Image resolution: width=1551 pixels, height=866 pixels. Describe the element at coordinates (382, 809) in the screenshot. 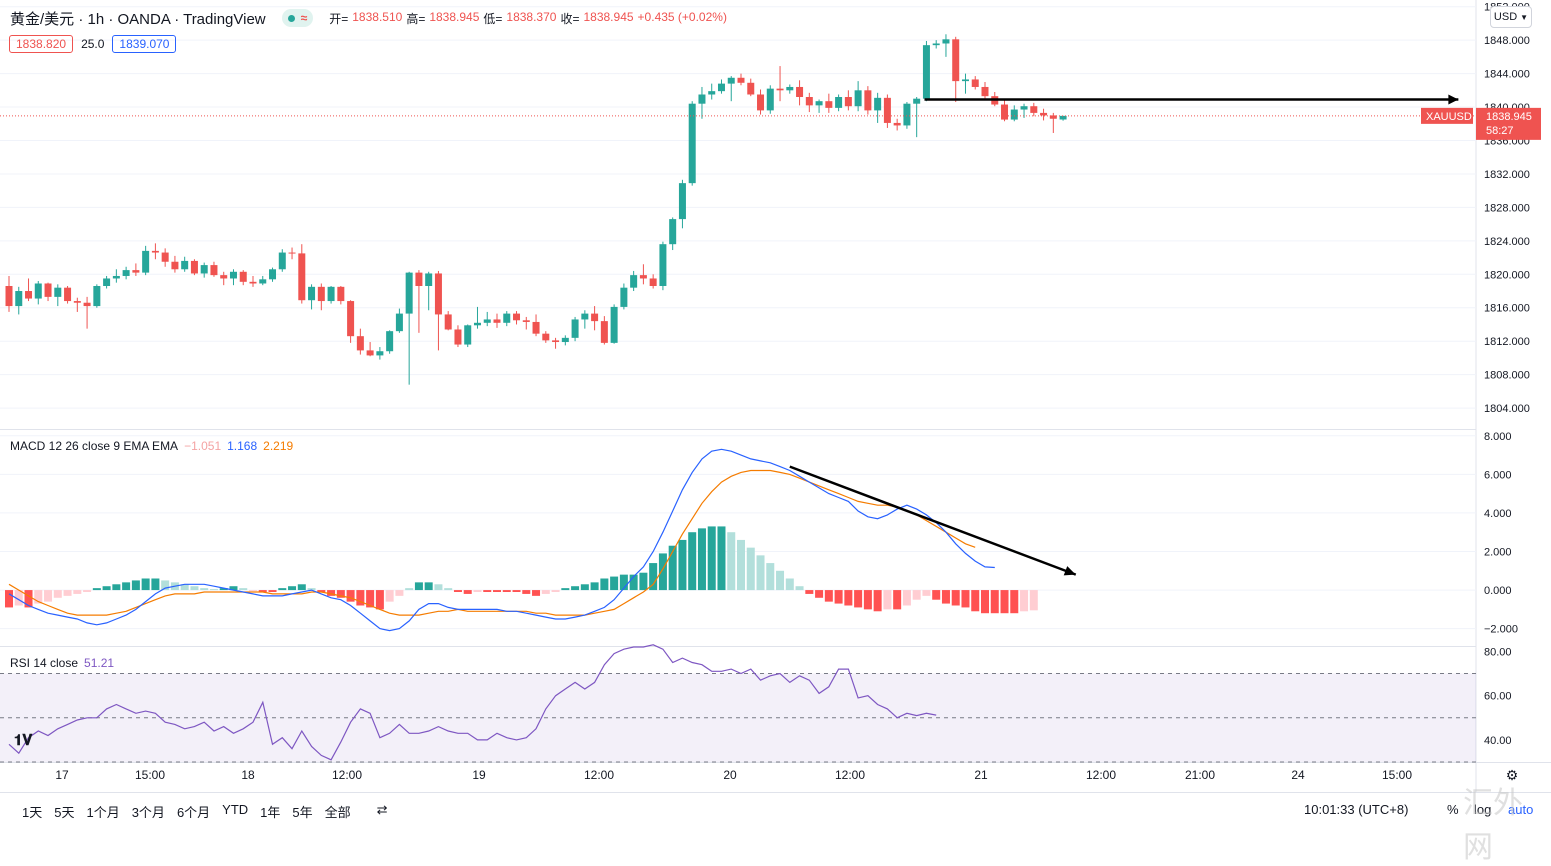

I see `goto-date-icon: ⇄` at that location.